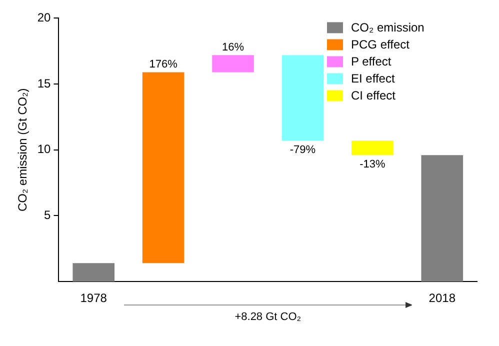 The height and width of the screenshot is (346, 499). What do you see at coordinates (373, 95) in the screenshot?
I see `legend-label: CI effect` at bounding box center [373, 95].